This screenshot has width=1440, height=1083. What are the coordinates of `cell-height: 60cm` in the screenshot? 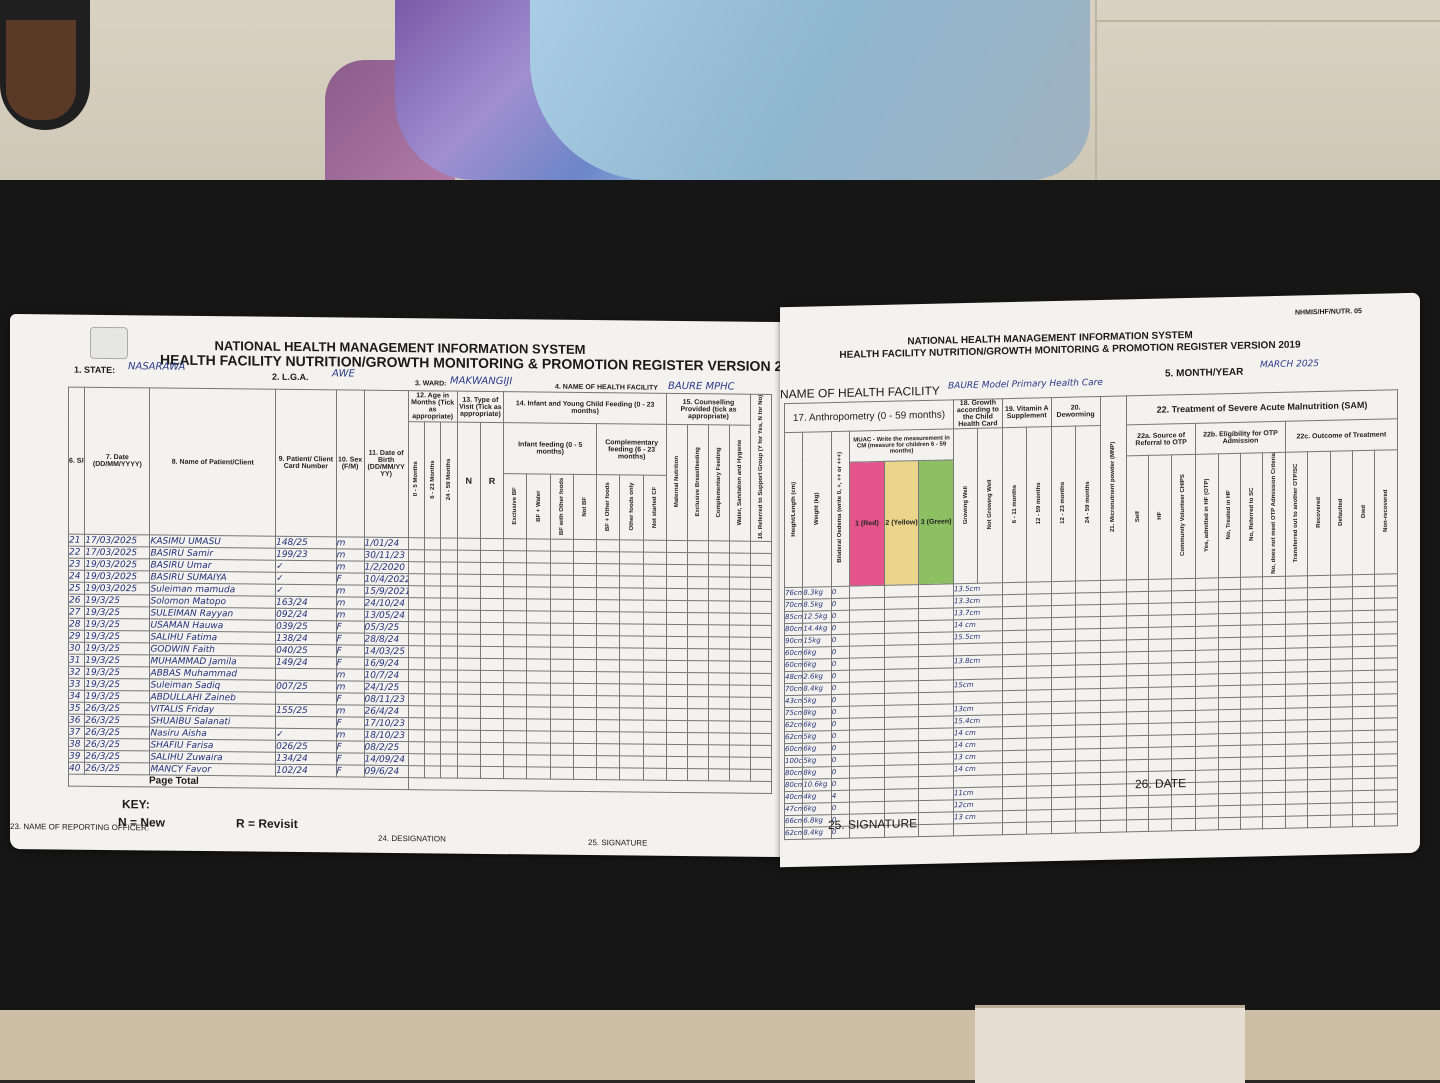 It's located at (793, 653).